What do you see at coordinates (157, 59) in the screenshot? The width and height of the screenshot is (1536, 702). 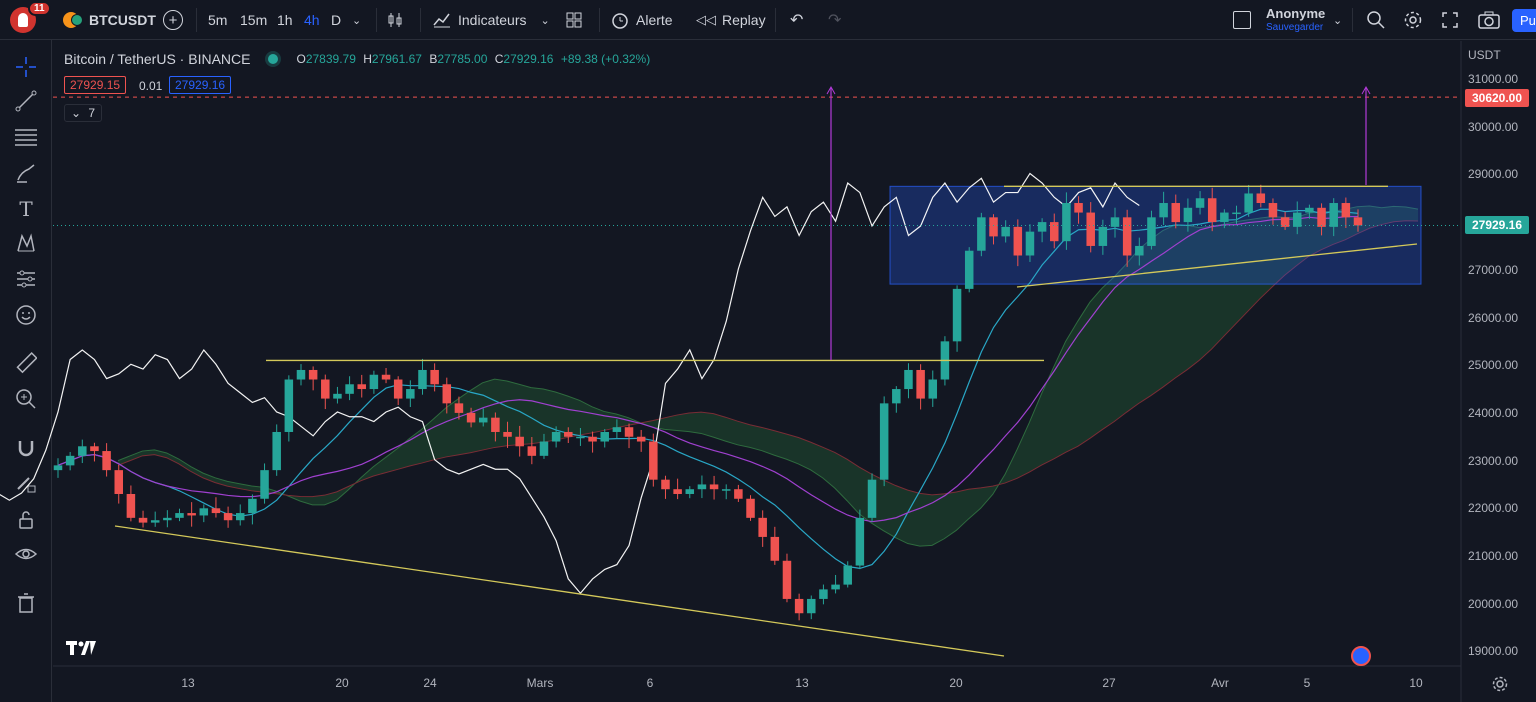 I see `pair-title: Bitcoin / TetherUS · BINANCE` at bounding box center [157, 59].